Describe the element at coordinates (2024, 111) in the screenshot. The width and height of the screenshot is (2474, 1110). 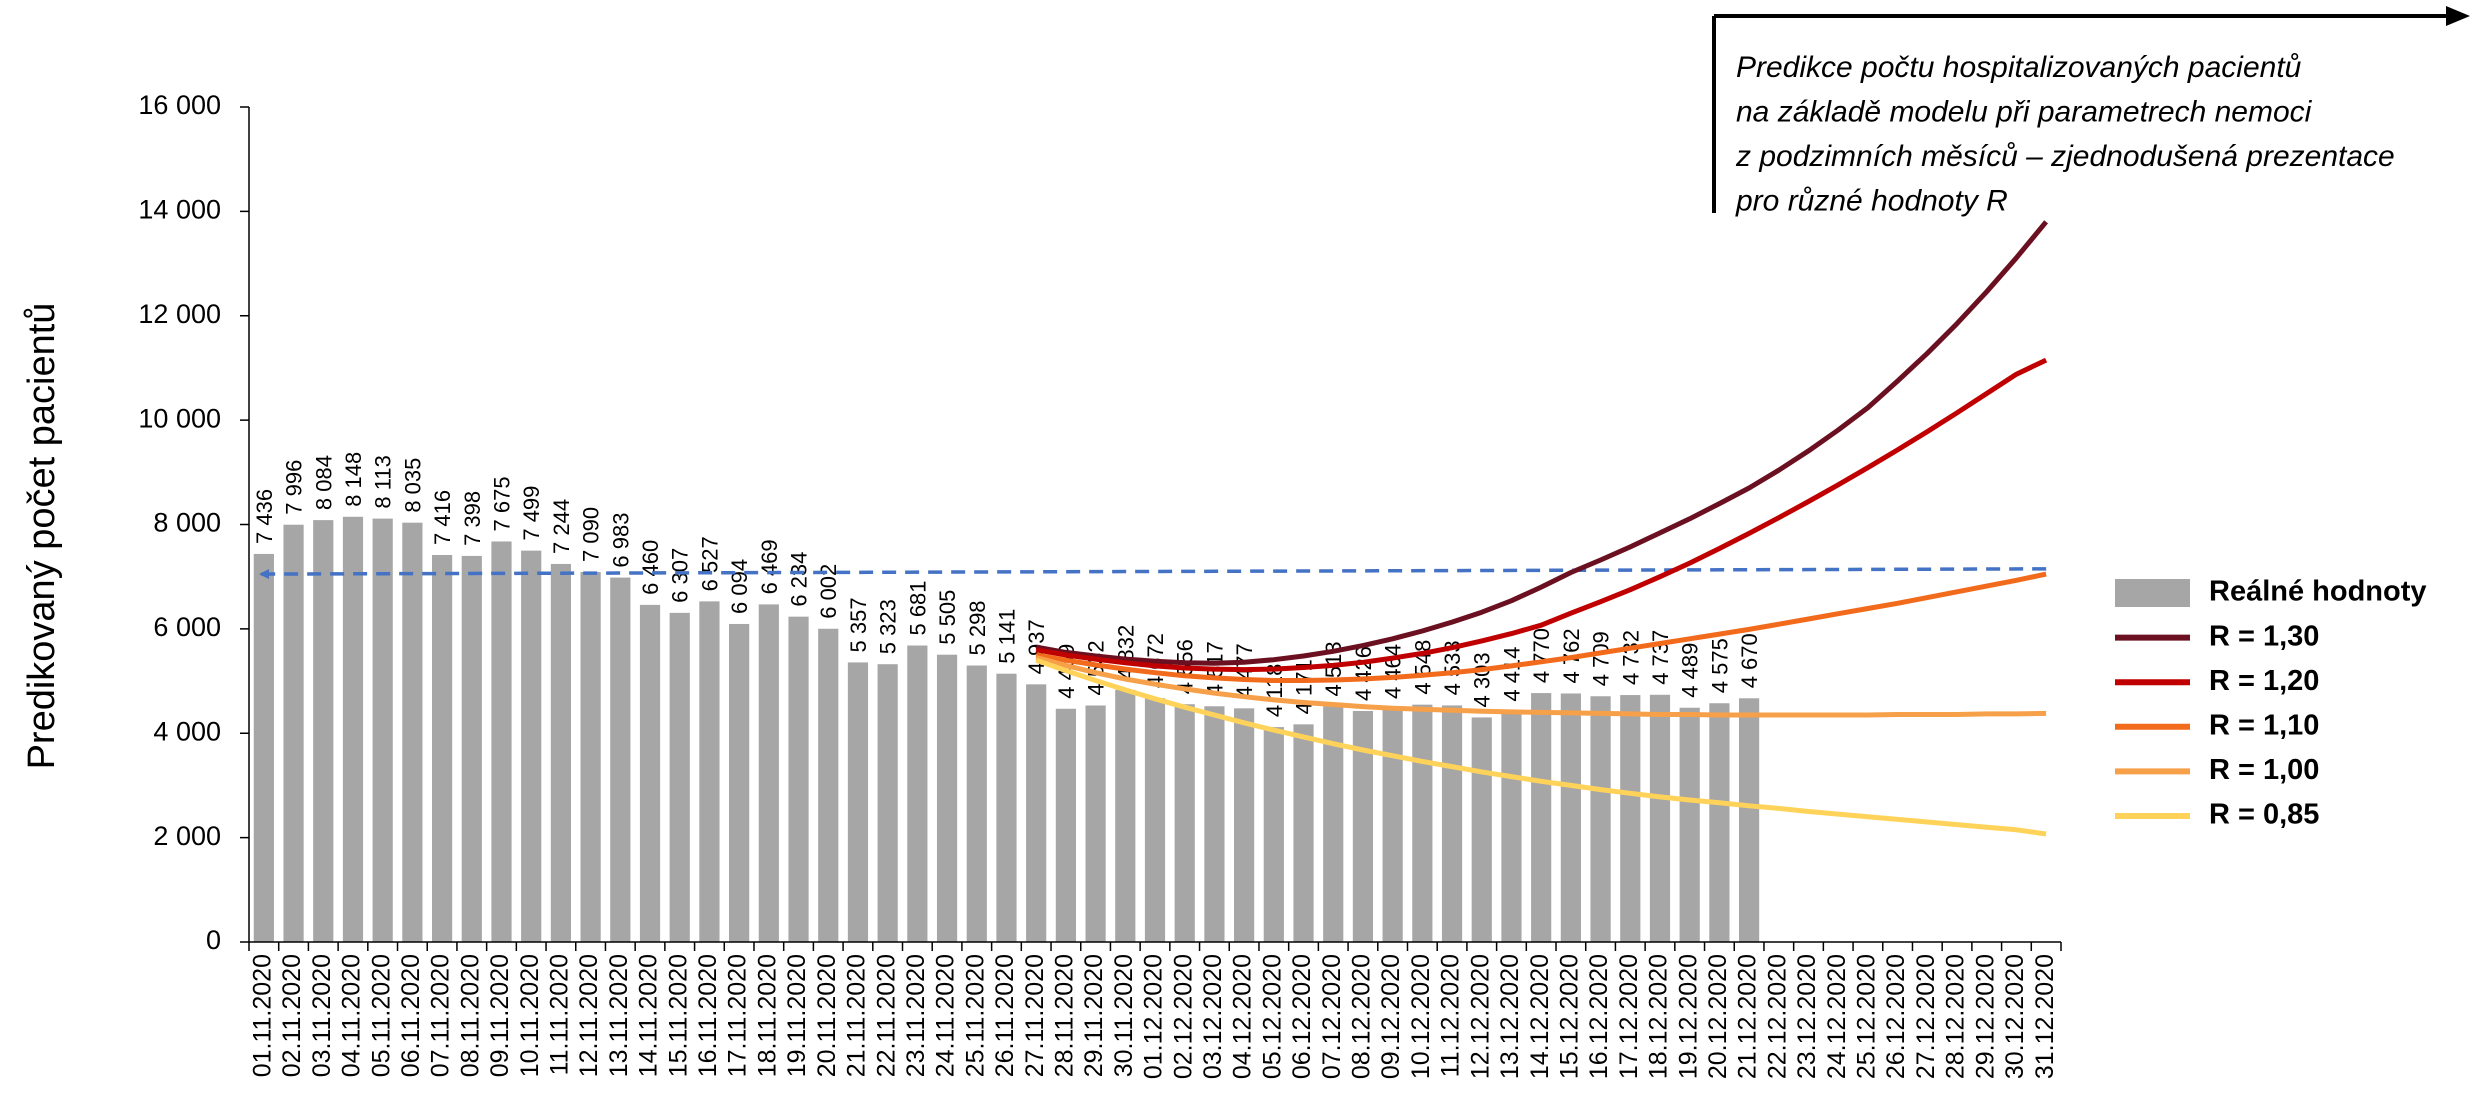
I see `annotation-text: na základě modelu při parametrech nemoci` at that location.